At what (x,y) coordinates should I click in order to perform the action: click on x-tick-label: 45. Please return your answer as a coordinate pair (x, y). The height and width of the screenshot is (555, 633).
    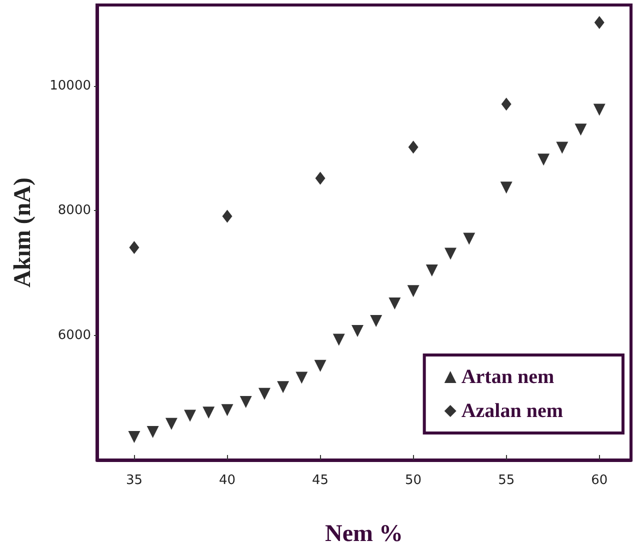
    Looking at the image, I should click on (320, 480).